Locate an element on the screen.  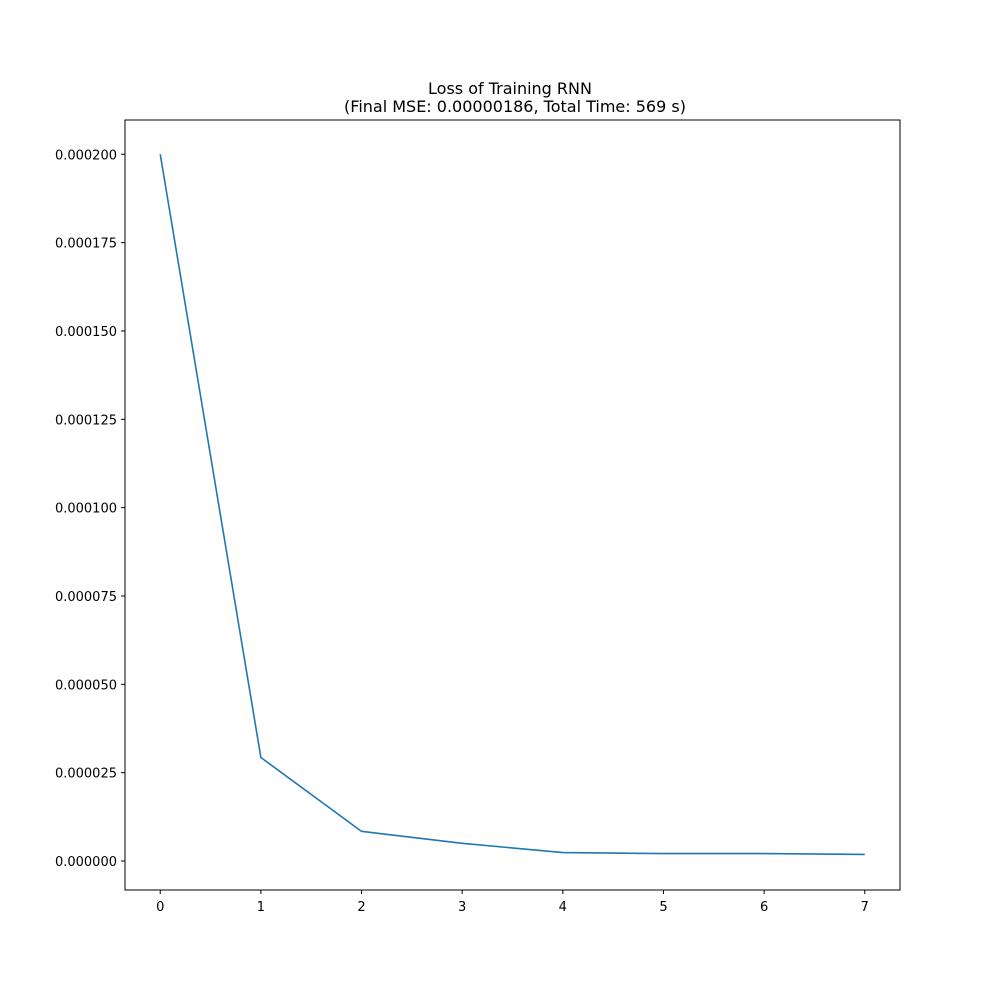
y-tick-label: 0.000075 is located at coordinates (86, 597).